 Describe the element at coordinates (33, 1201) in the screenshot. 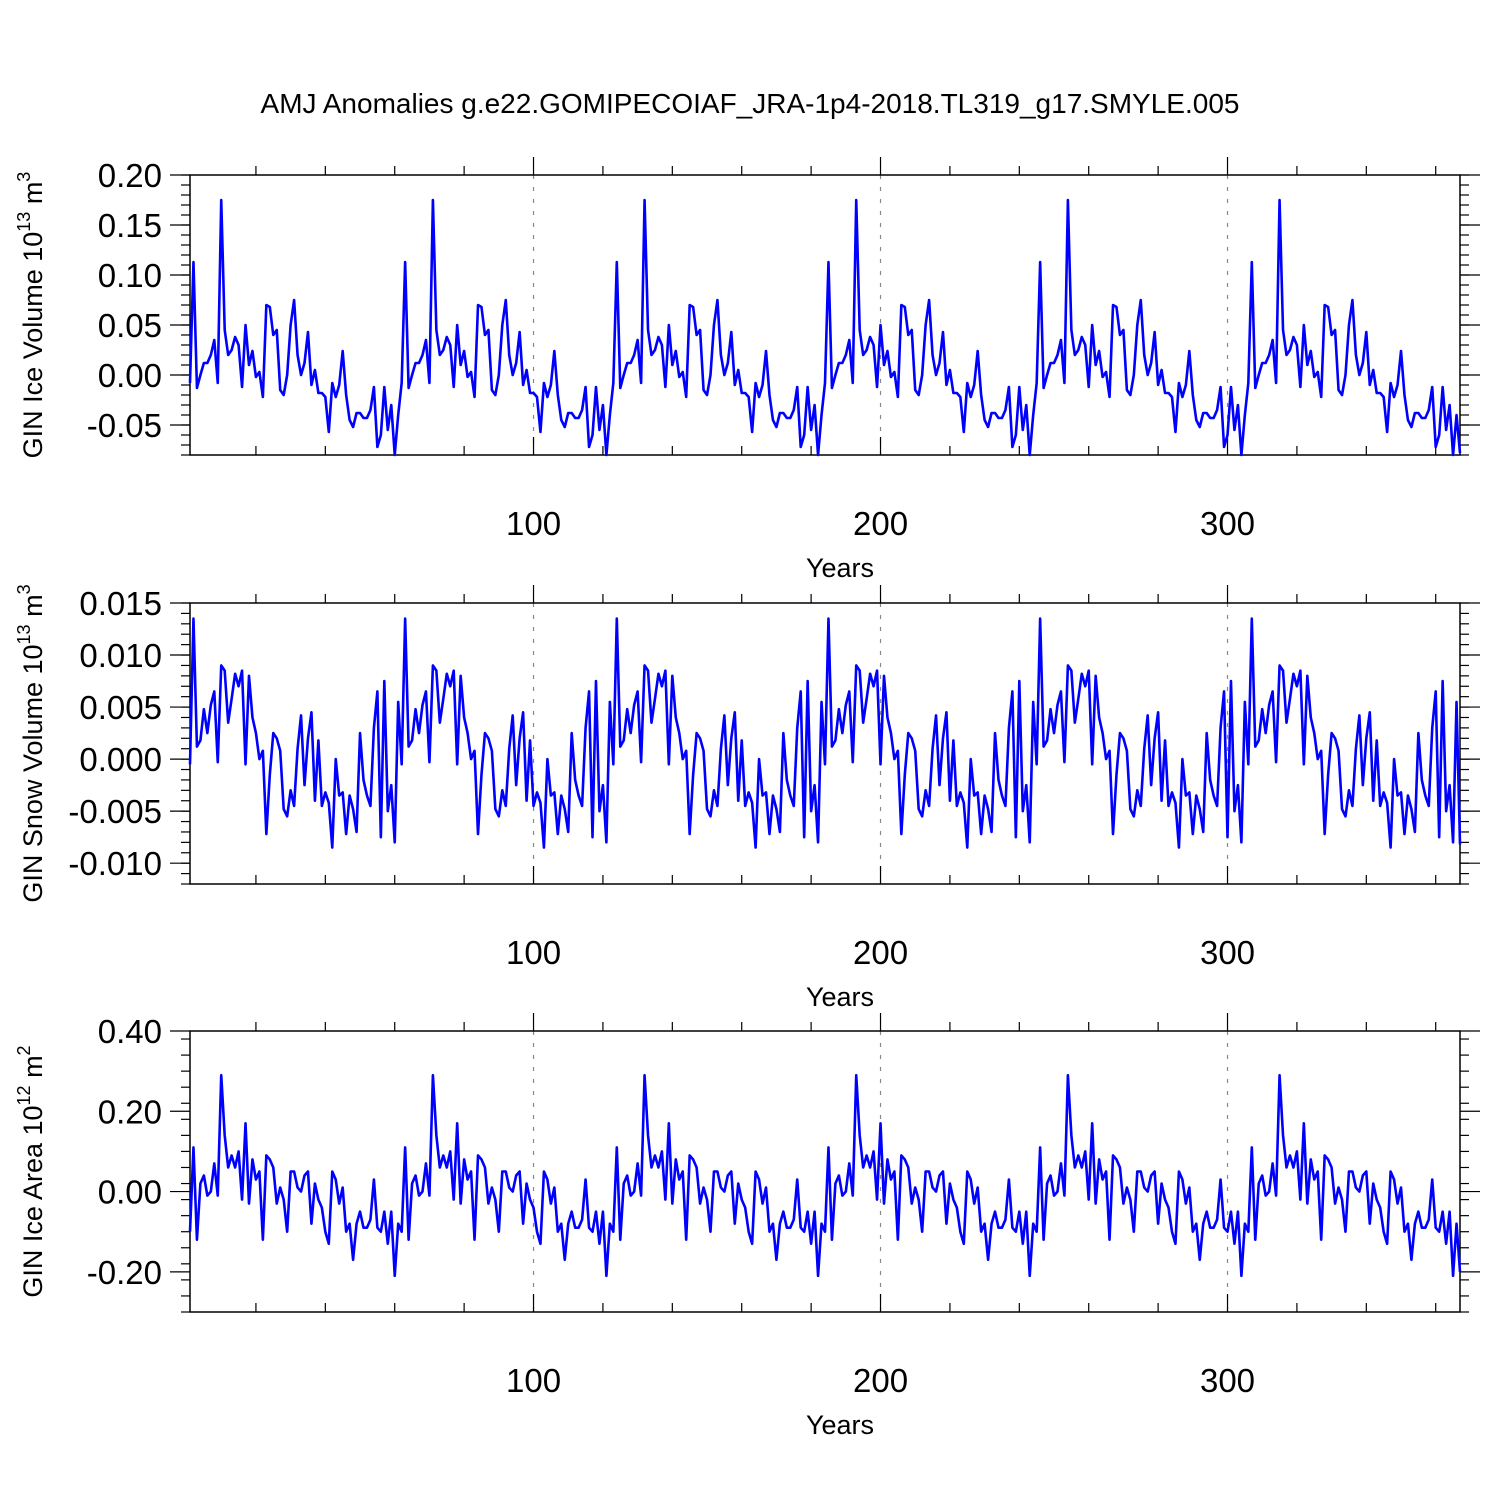

I see `y-axis-label-text: GIN Ice Area 10` at that location.